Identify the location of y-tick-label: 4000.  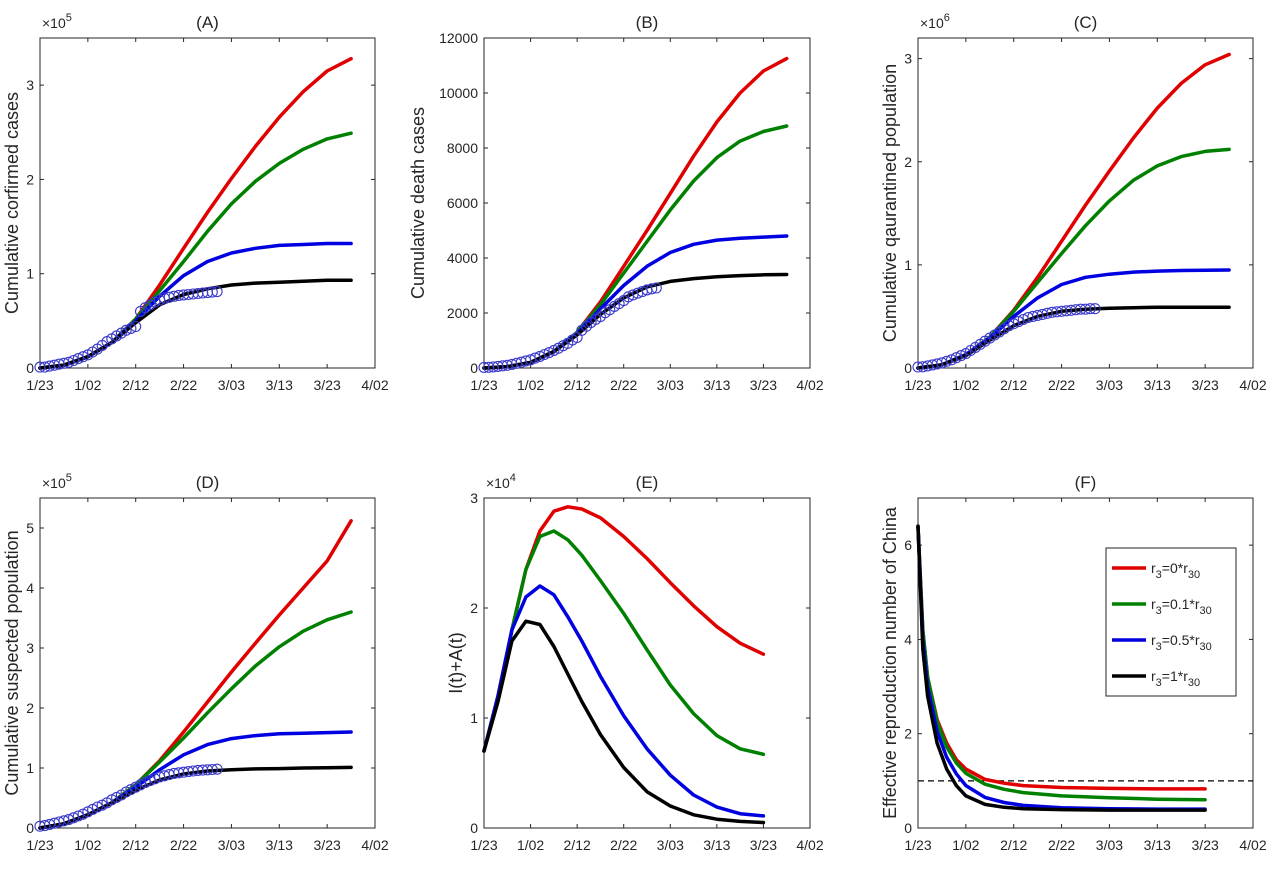
(462, 258).